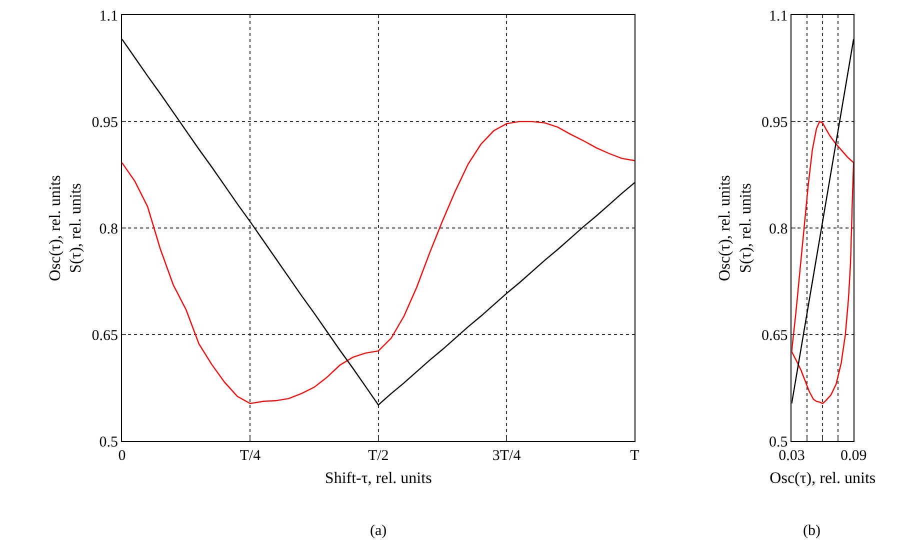 The image size is (898, 550). What do you see at coordinates (378, 456) in the screenshot?
I see `x-tick-label: T/2` at bounding box center [378, 456].